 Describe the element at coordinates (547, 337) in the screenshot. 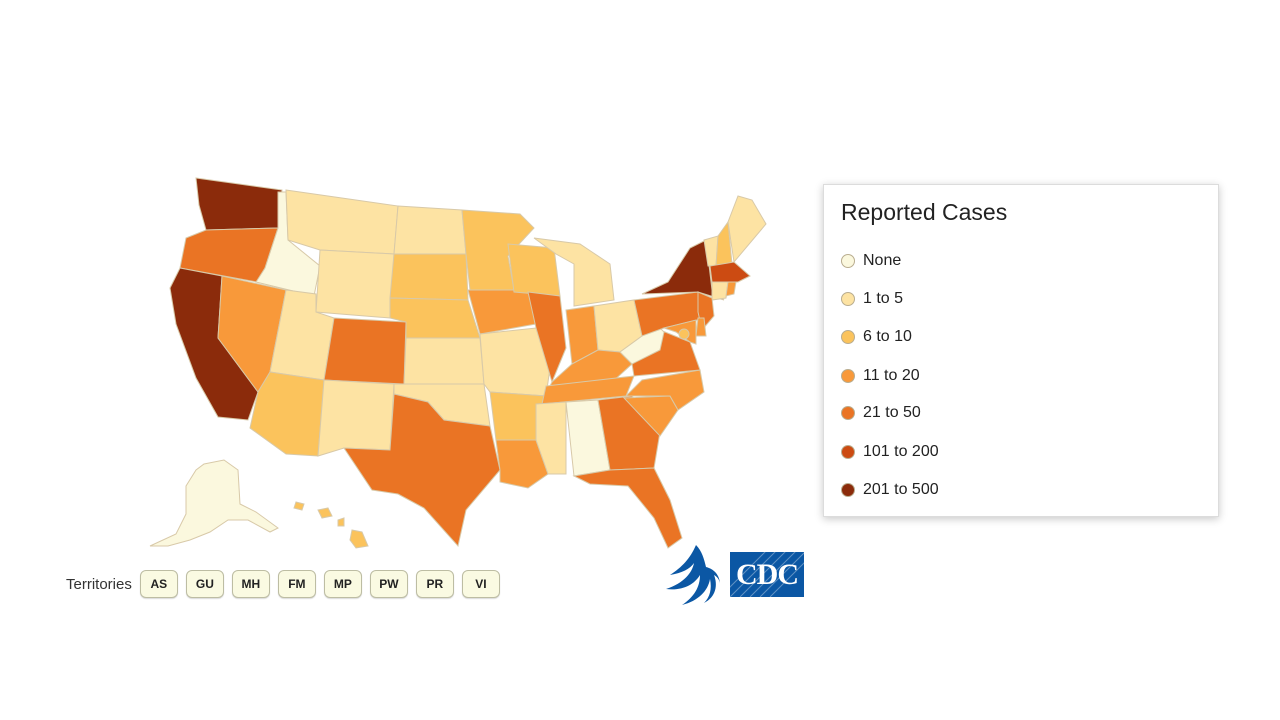

I see `state-IL` at that location.